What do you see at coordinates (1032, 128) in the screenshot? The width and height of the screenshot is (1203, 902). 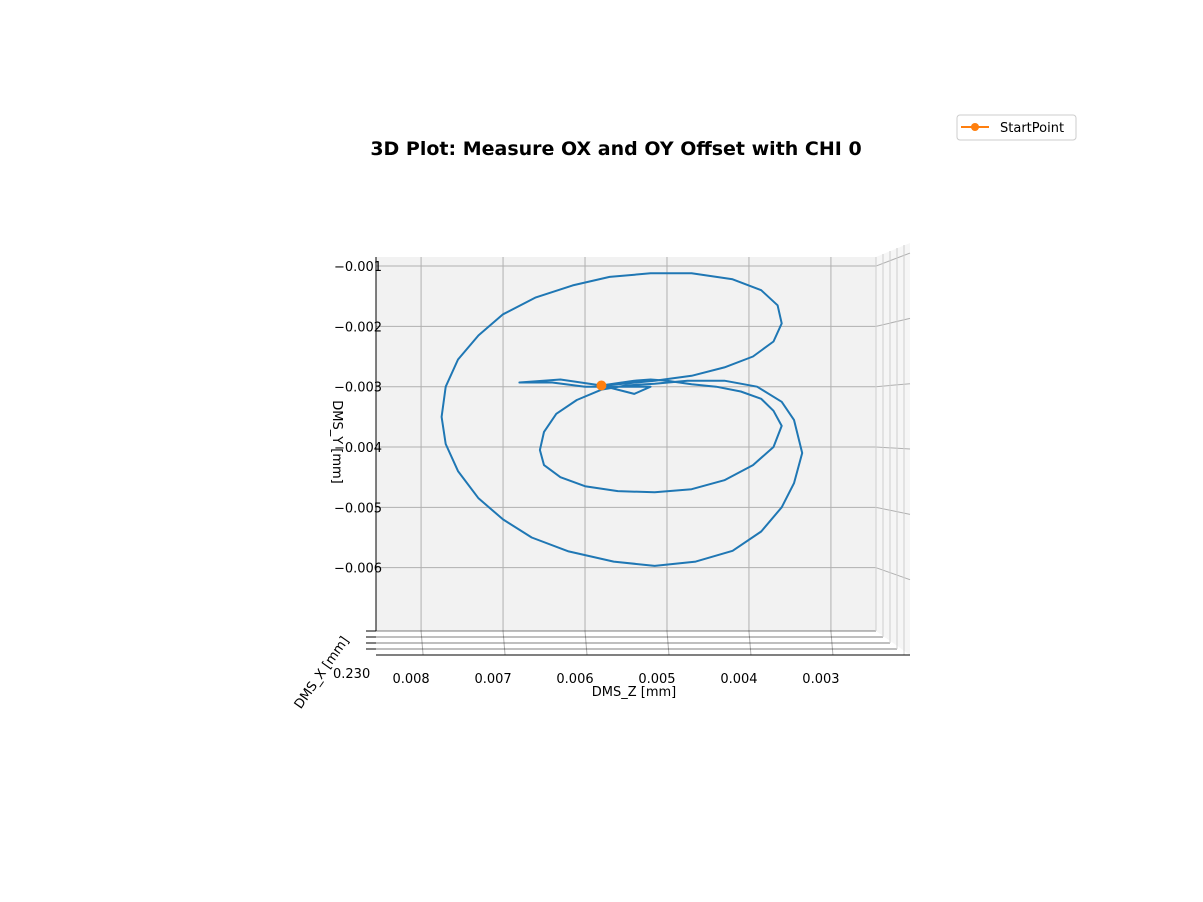 I see `legend-label: StartPoint` at bounding box center [1032, 128].